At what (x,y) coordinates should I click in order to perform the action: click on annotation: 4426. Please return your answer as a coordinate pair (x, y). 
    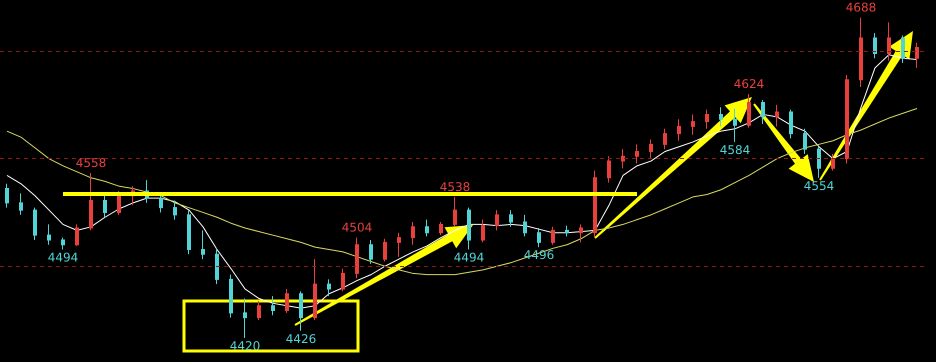
    Looking at the image, I should click on (301, 339).